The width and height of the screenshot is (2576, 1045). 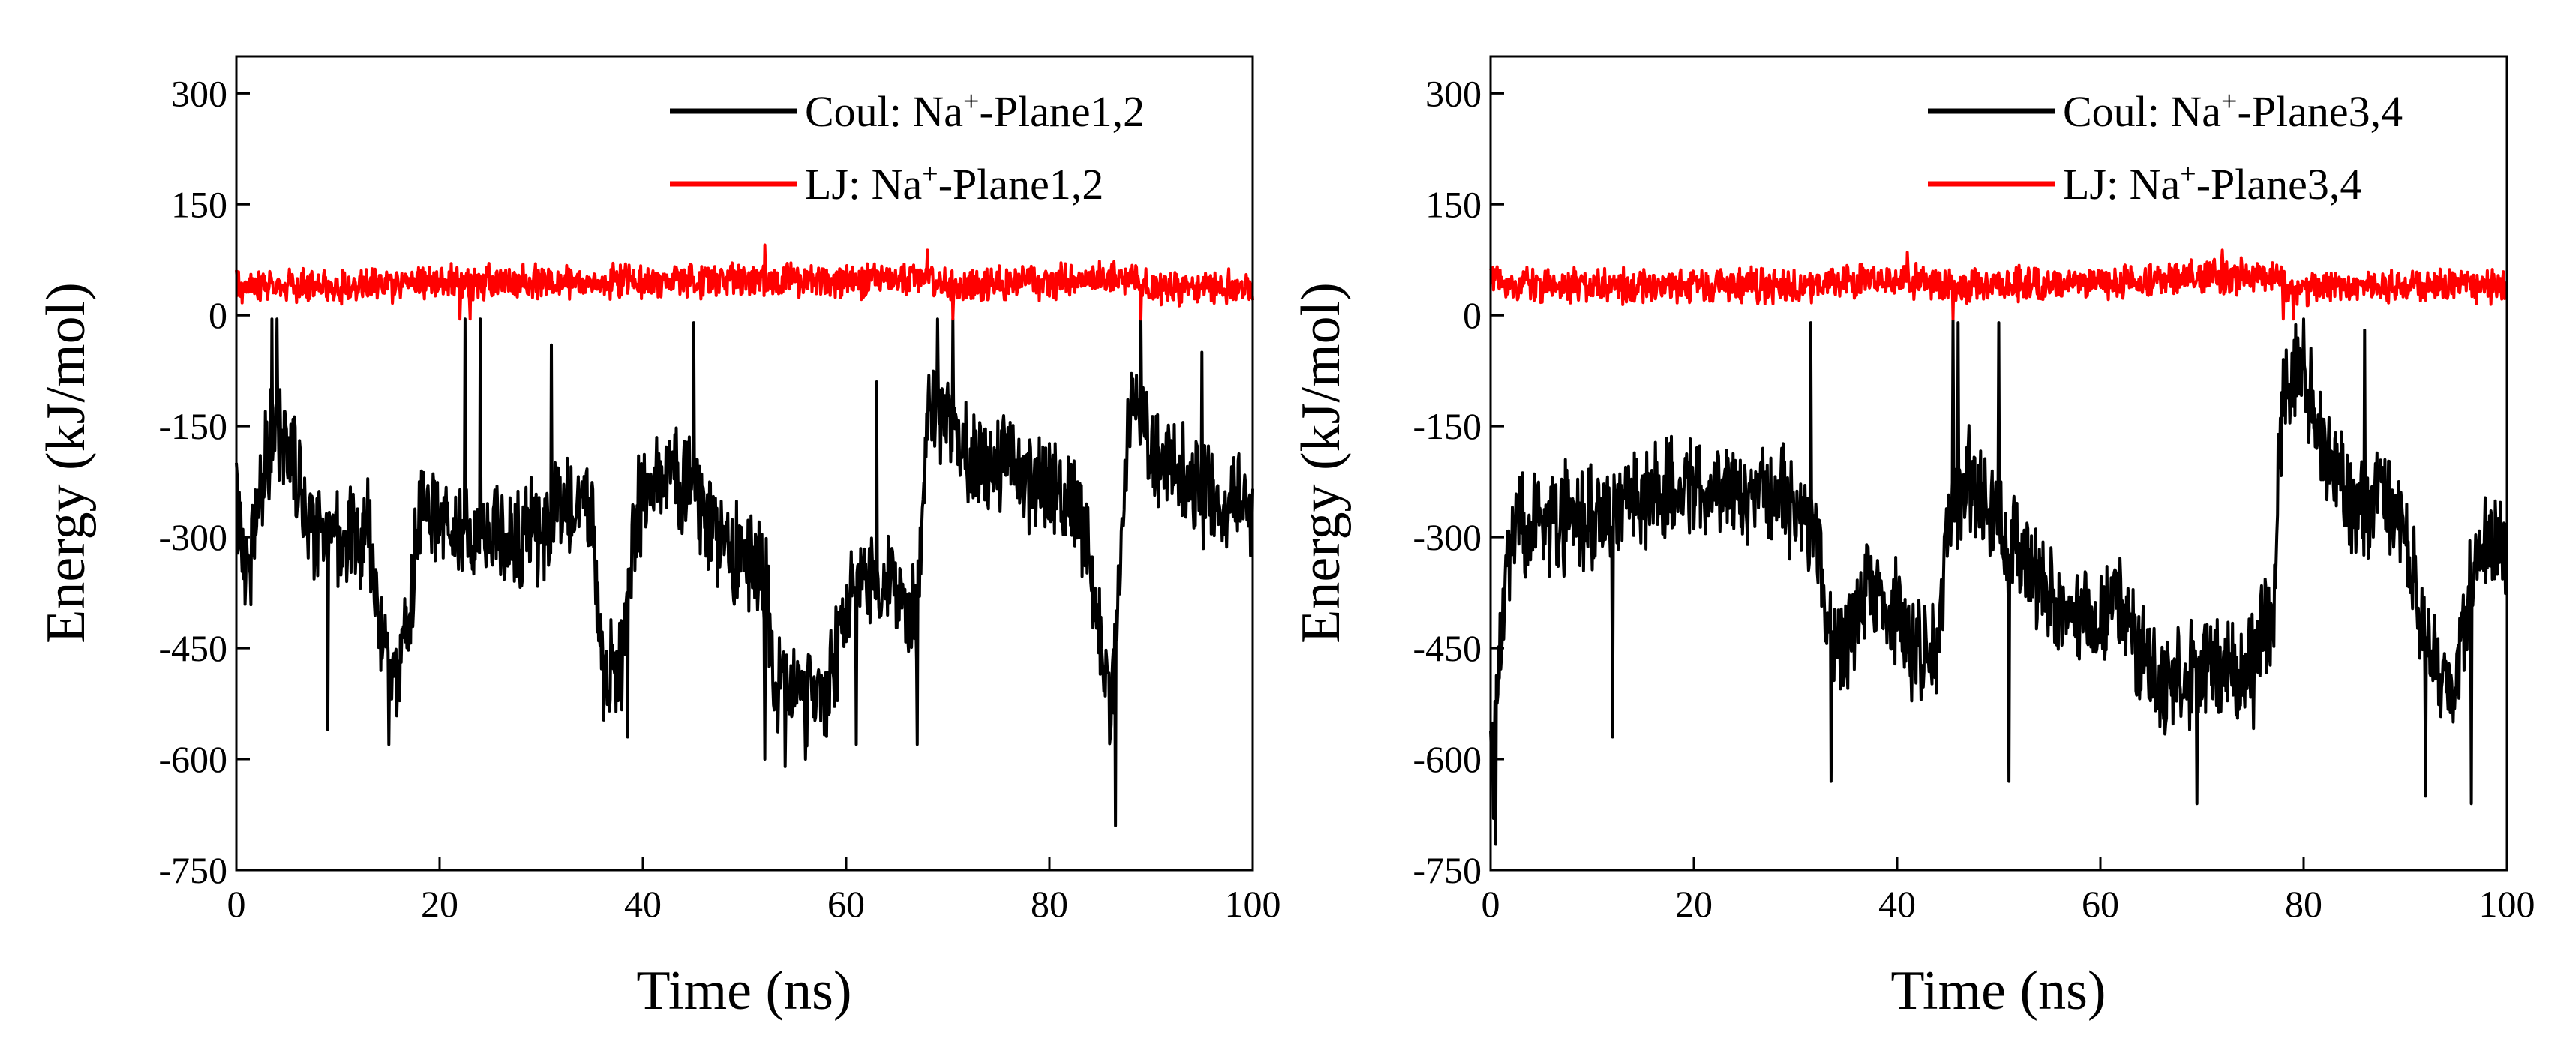 What do you see at coordinates (907, 147) in the screenshot?
I see `legend: Coul: Na+-Plane1,2 LJ: Na+-Plane1,2` at bounding box center [907, 147].